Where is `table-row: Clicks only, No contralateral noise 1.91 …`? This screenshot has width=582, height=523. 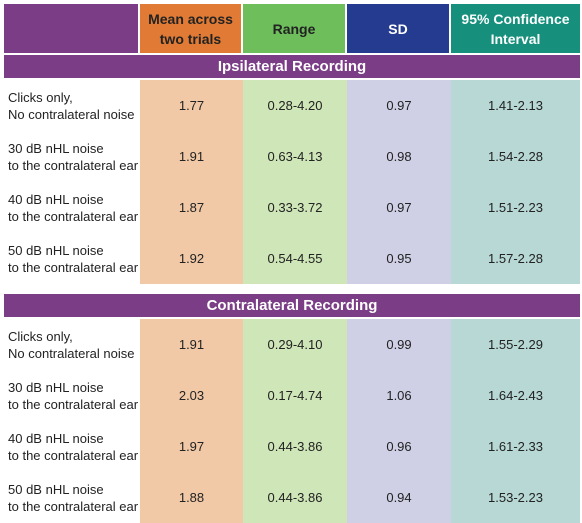 table-row: Clicks only, No contralateral noise 1.91 … is located at coordinates (292, 344).